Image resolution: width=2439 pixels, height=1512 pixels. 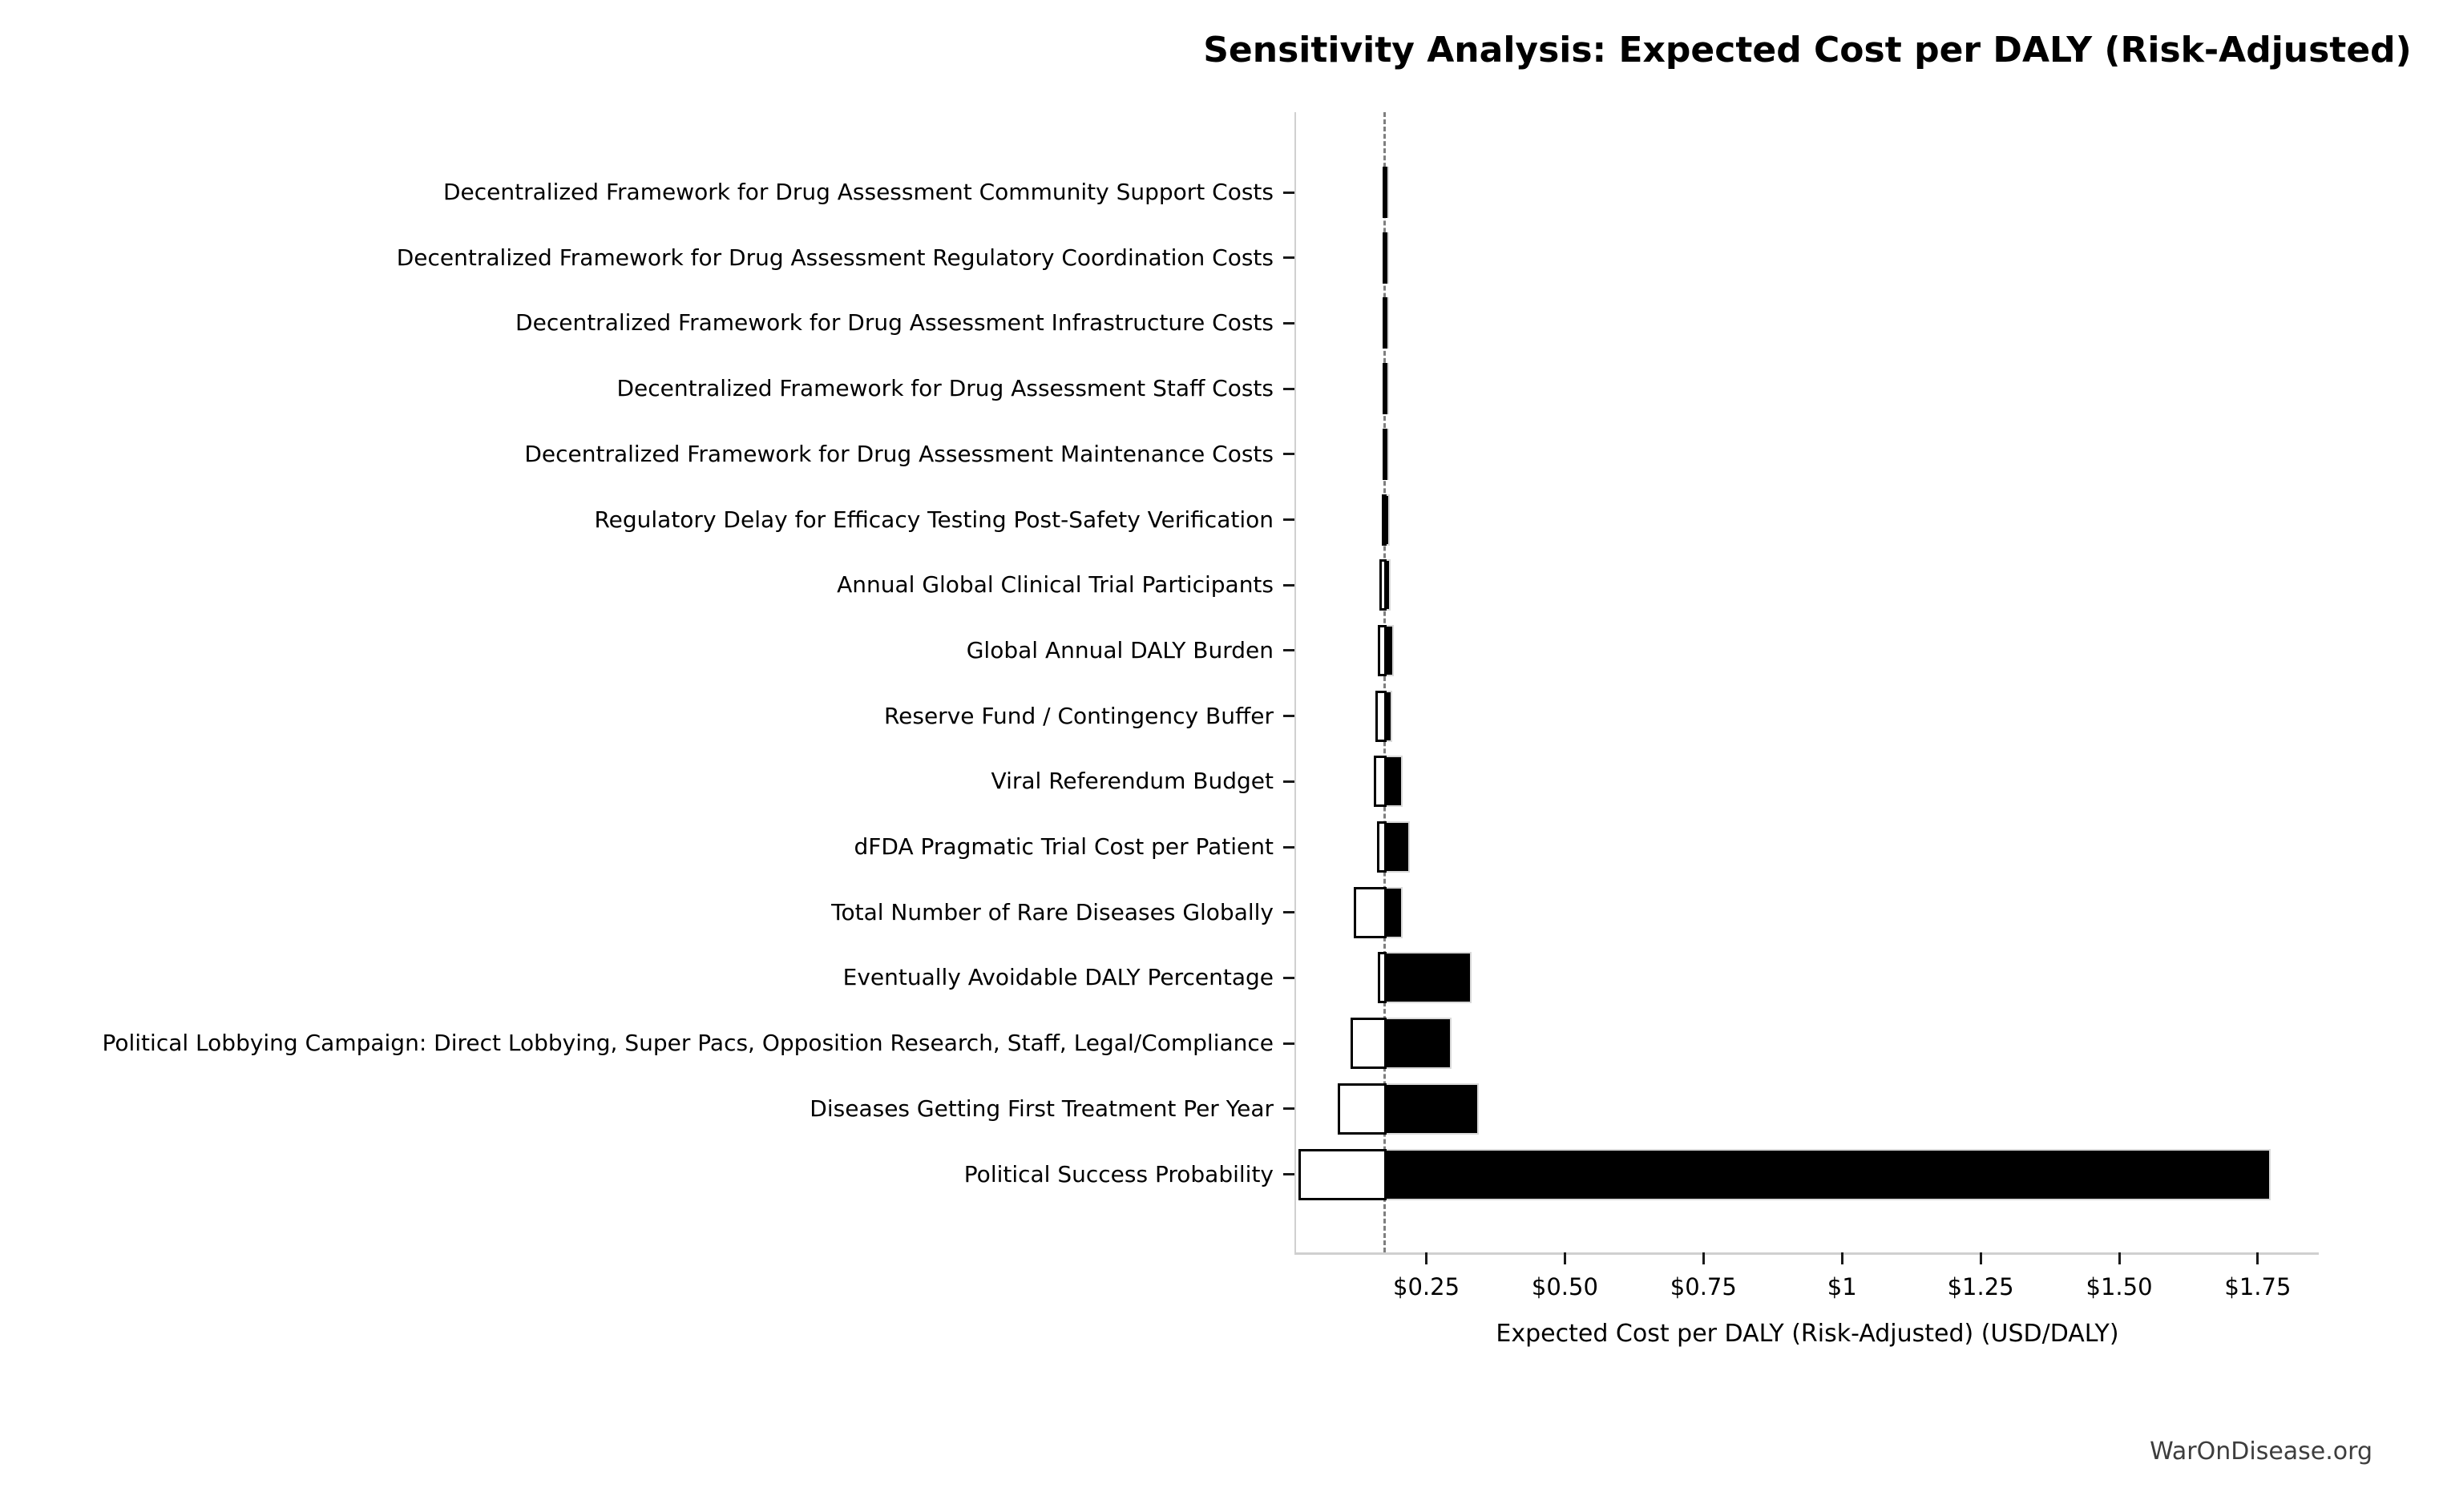 What do you see at coordinates (1052, 911) in the screenshot?
I see `y-axis-label: Total Number of Rare Diseases Globally` at bounding box center [1052, 911].